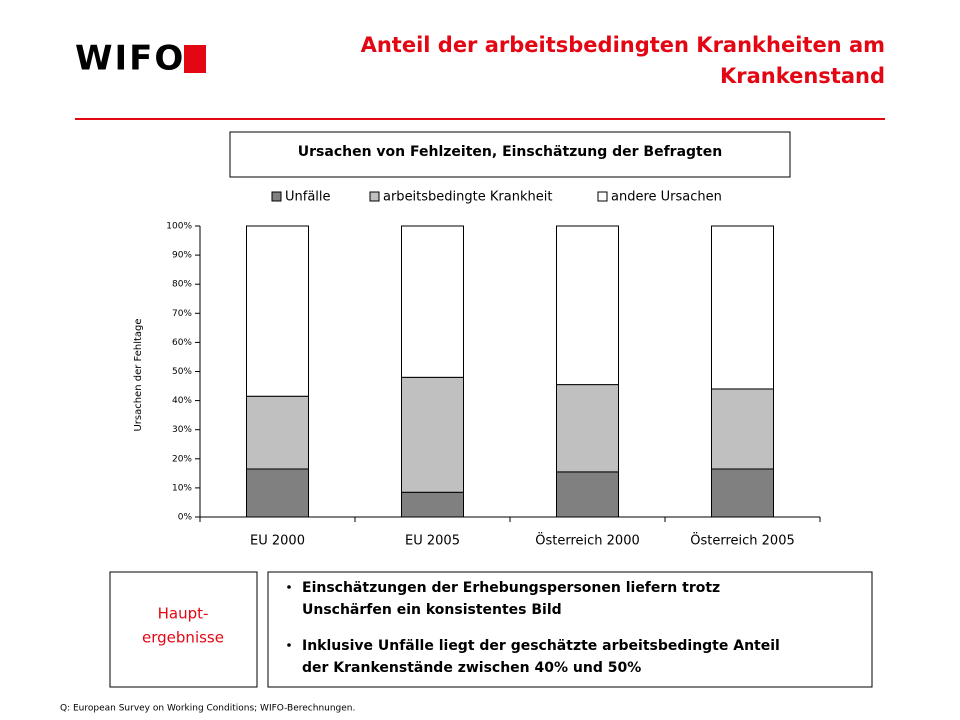  Describe the element at coordinates (183, 614) in the screenshot. I see `summary-label: Haupt-` at that location.